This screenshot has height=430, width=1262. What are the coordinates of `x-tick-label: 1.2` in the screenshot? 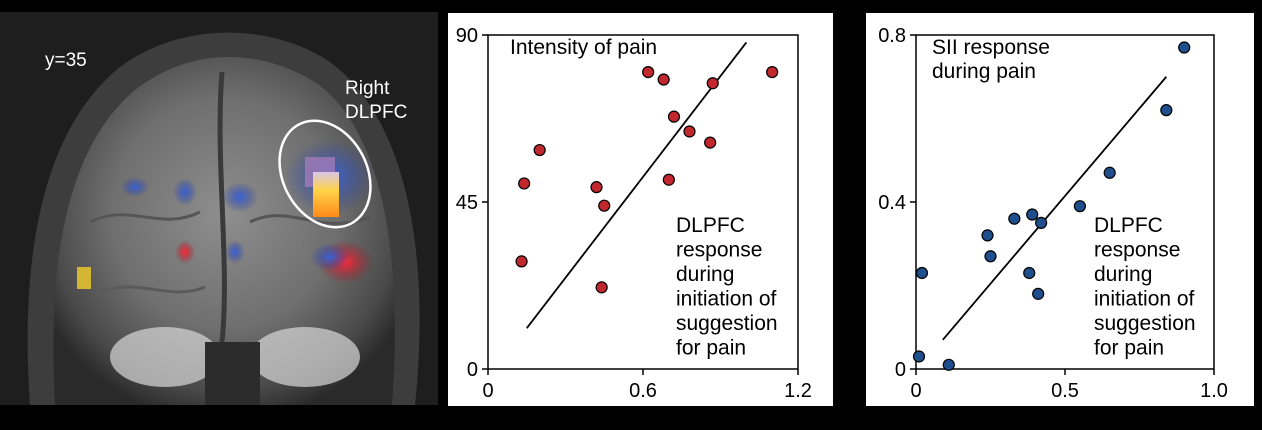 It's located at (798, 391).